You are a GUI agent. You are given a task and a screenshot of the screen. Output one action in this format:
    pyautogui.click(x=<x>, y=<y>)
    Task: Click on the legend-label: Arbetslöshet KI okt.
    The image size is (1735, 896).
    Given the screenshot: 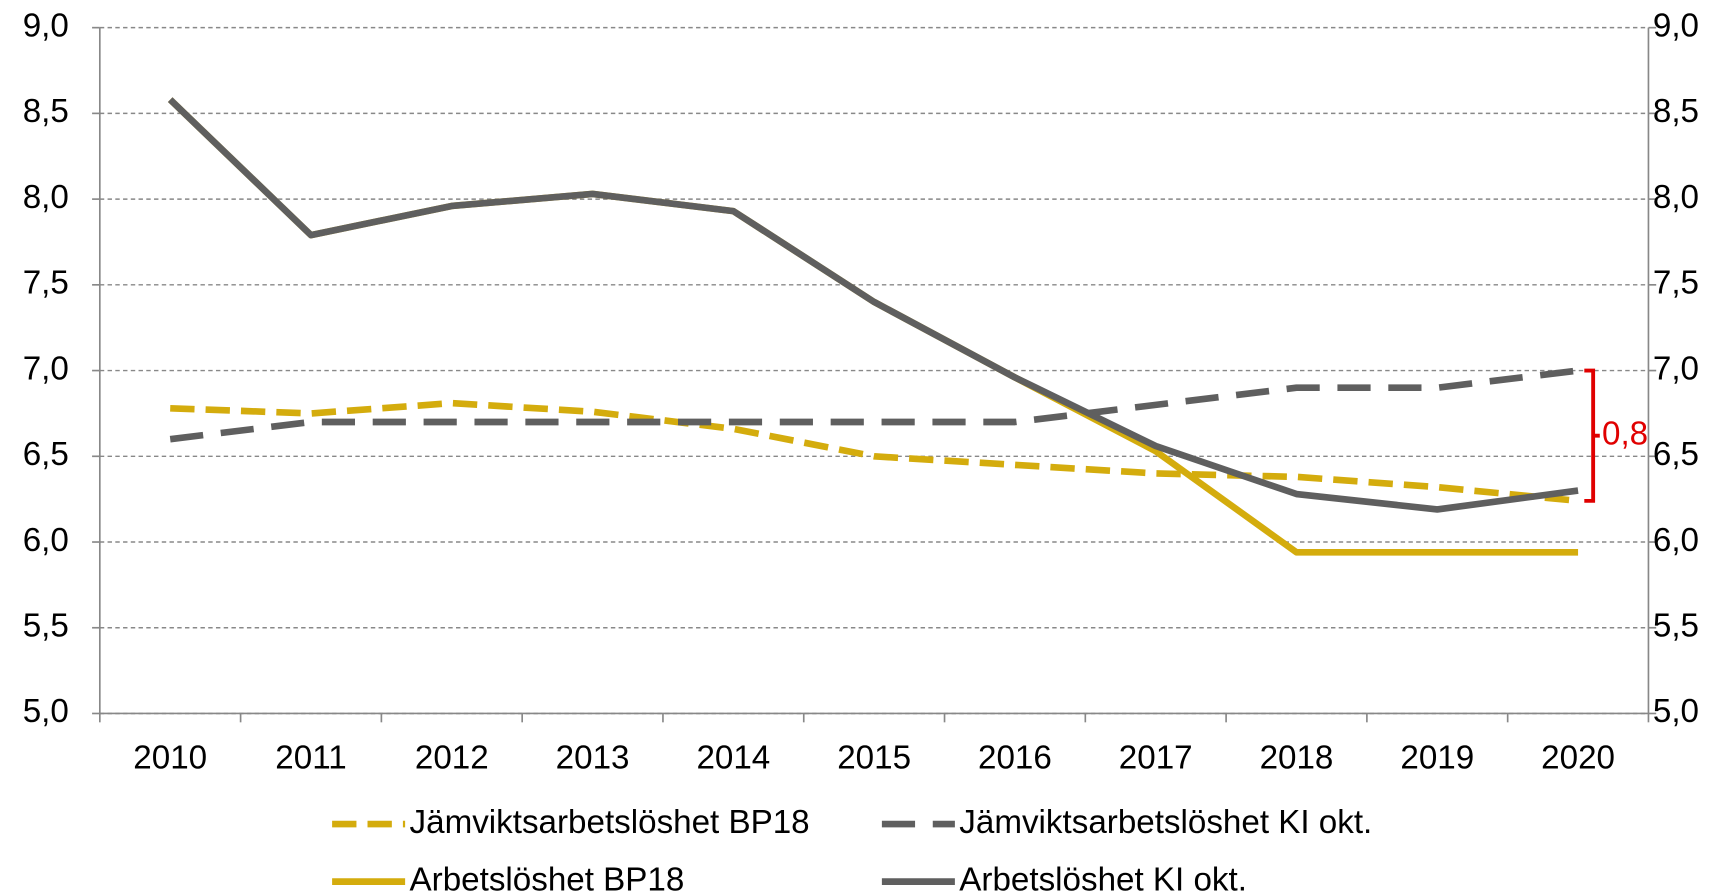 What is the action you would take?
    pyautogui.click(x=1103, y=878)
    